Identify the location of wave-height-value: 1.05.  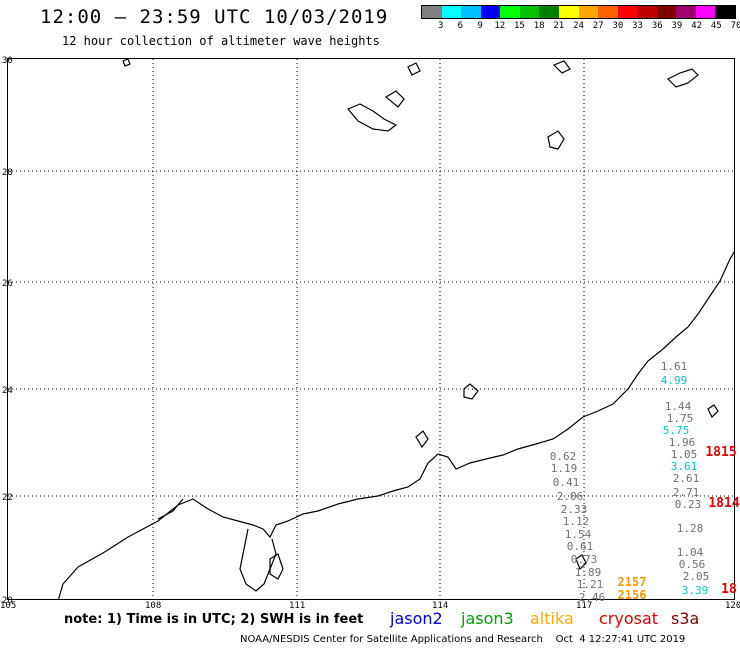
(684, 454).